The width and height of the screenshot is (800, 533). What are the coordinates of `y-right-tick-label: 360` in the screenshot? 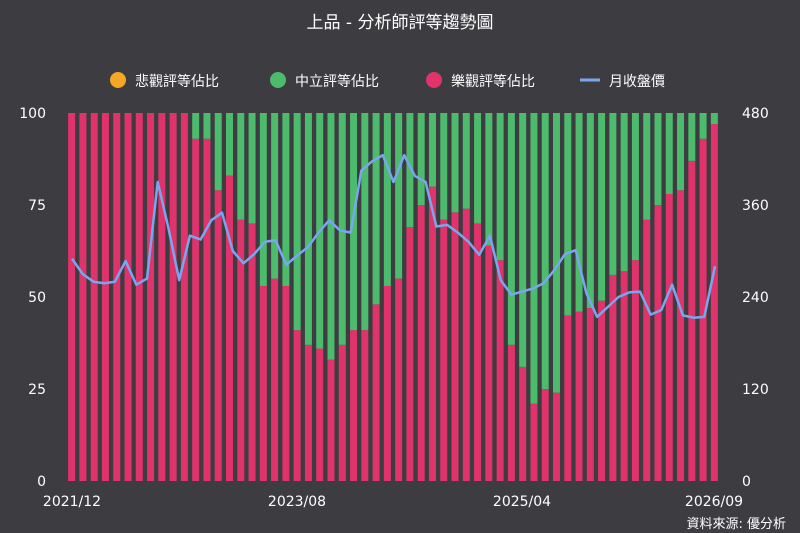 It's located at (755, 206).